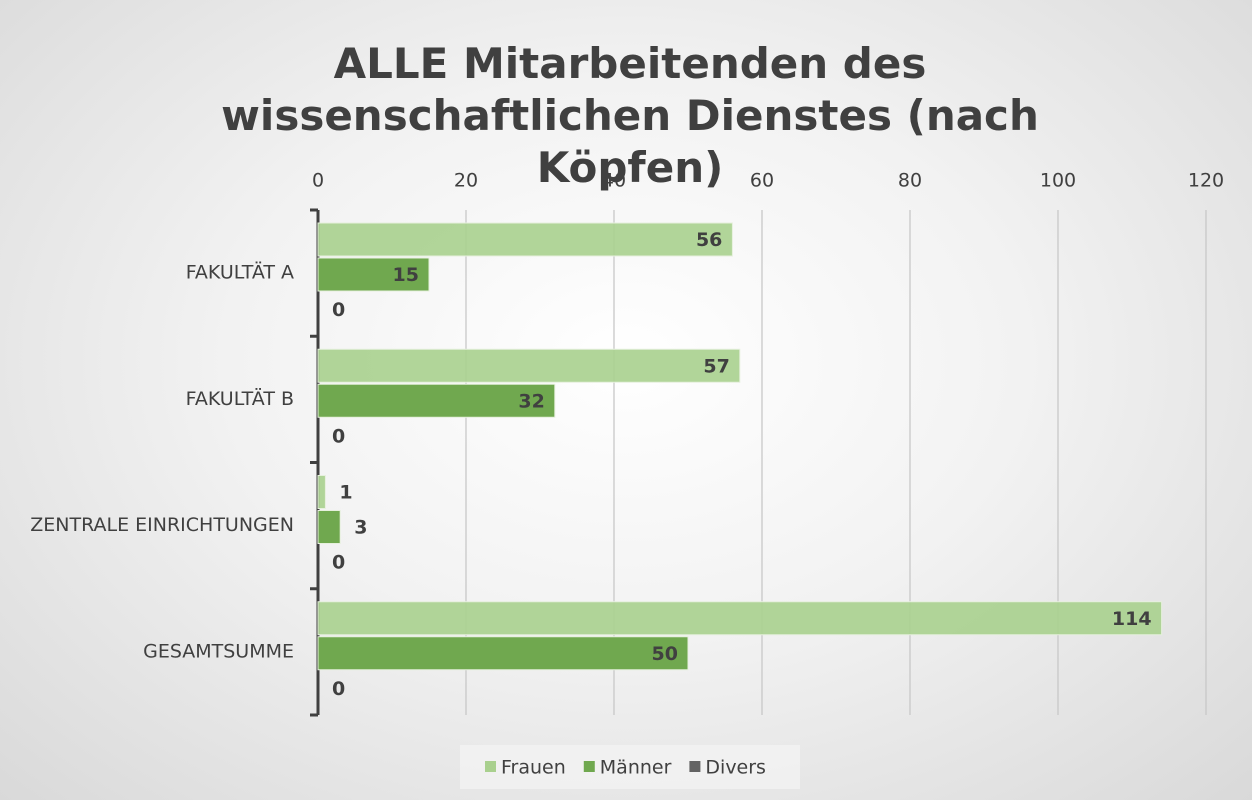 This screenshot has height=800, width=1252. Describe the element at coordinates (910, 181) in the screenshot. I see `x-tick-label: 80` at that location.